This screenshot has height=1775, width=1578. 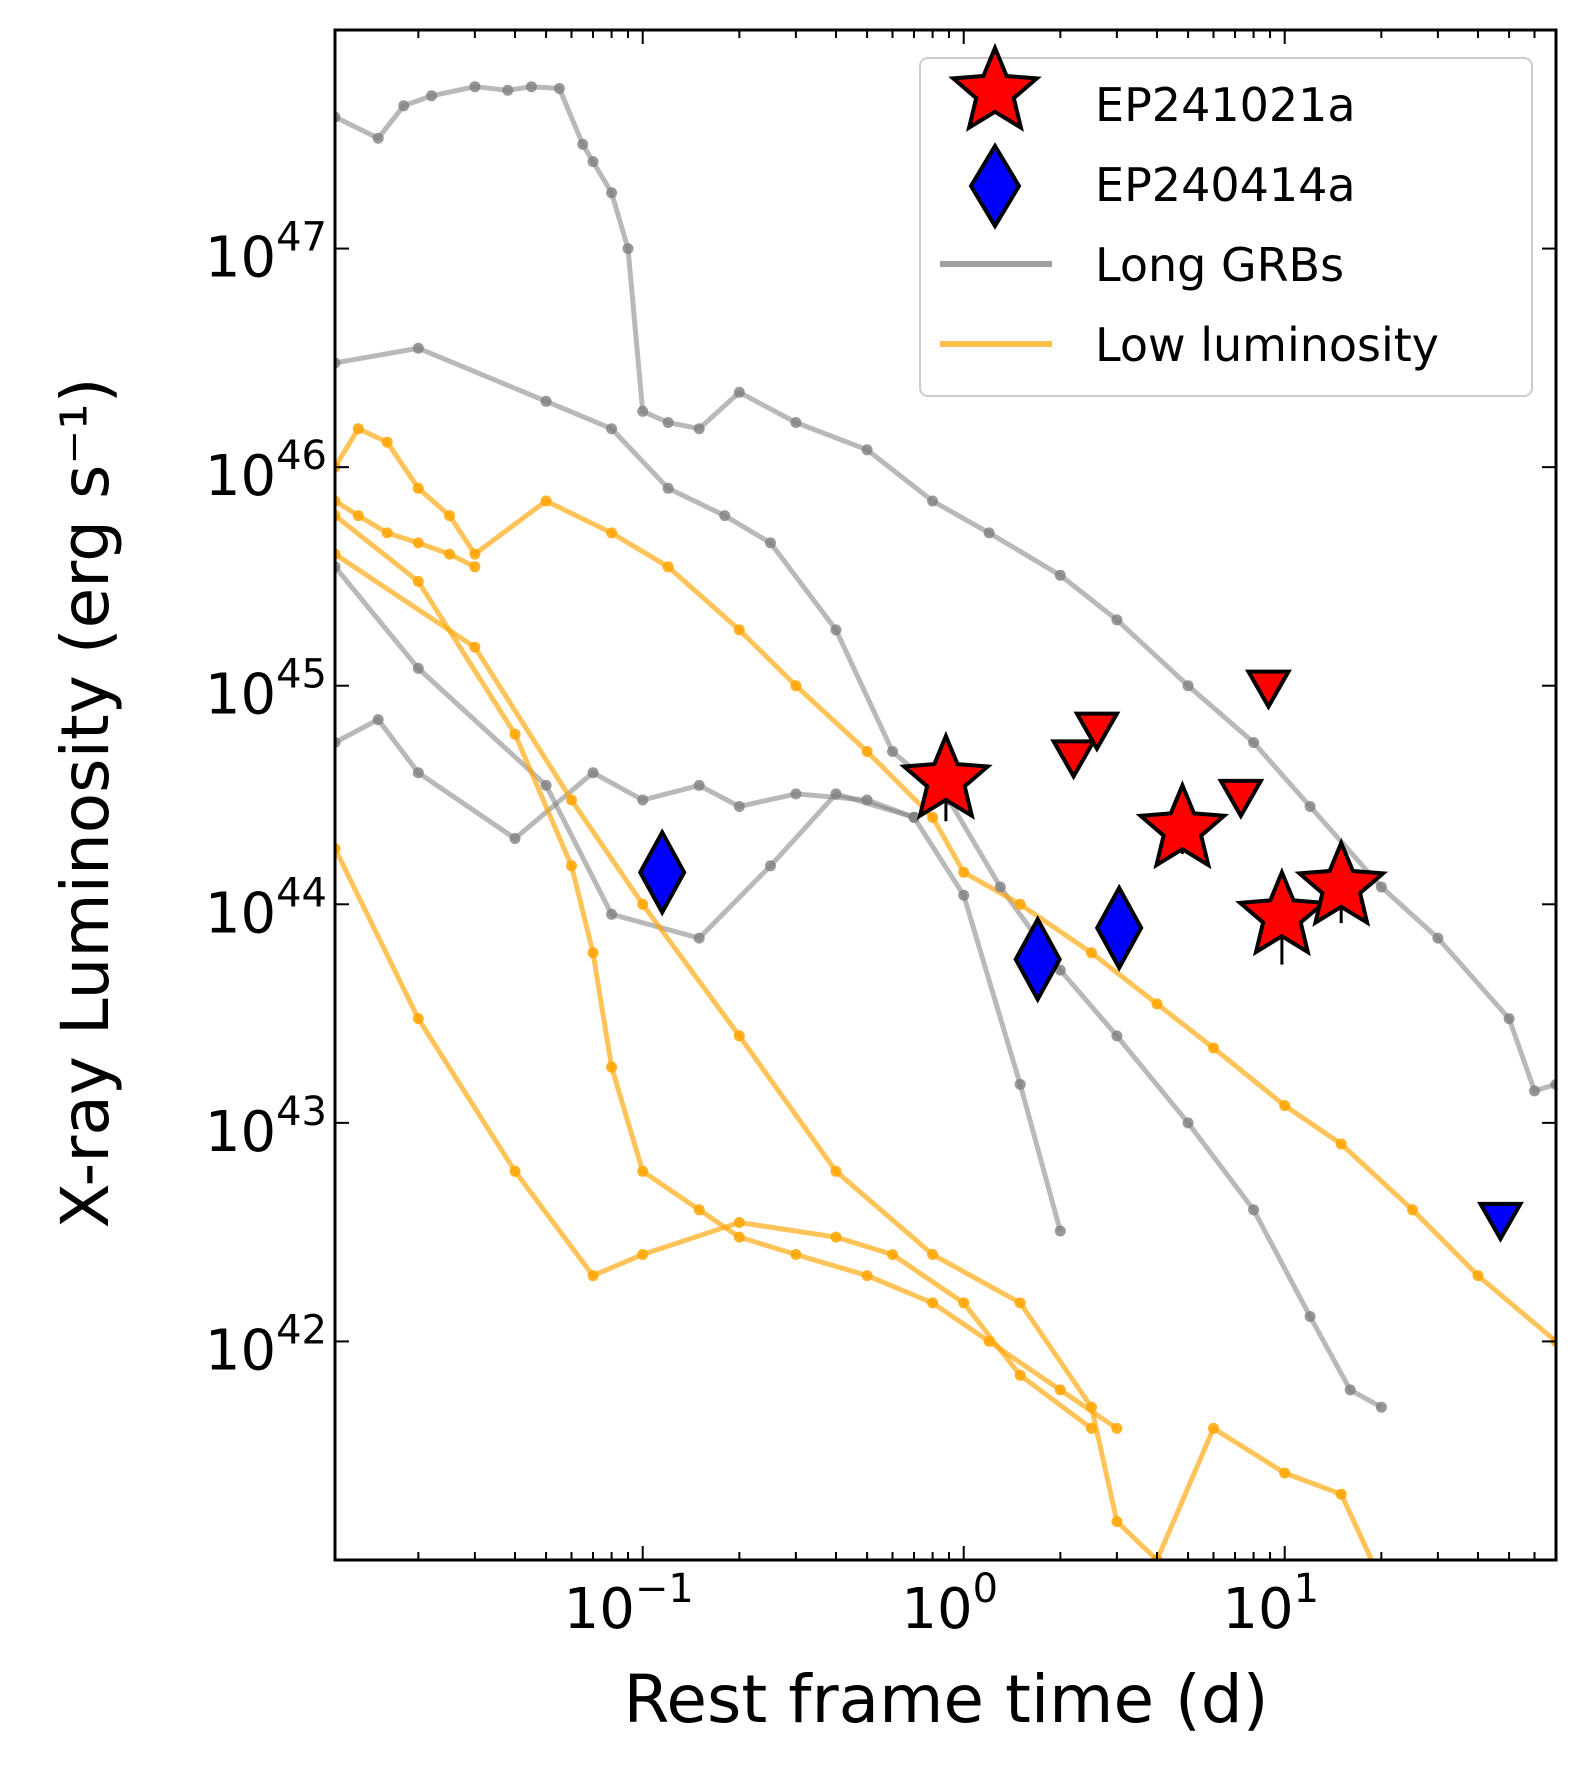 What do you see at coordinates (1225, 105) in the screenshot?
I see `legend-label-ep241021a: EP241021a` at bounding box center [1225, 105].